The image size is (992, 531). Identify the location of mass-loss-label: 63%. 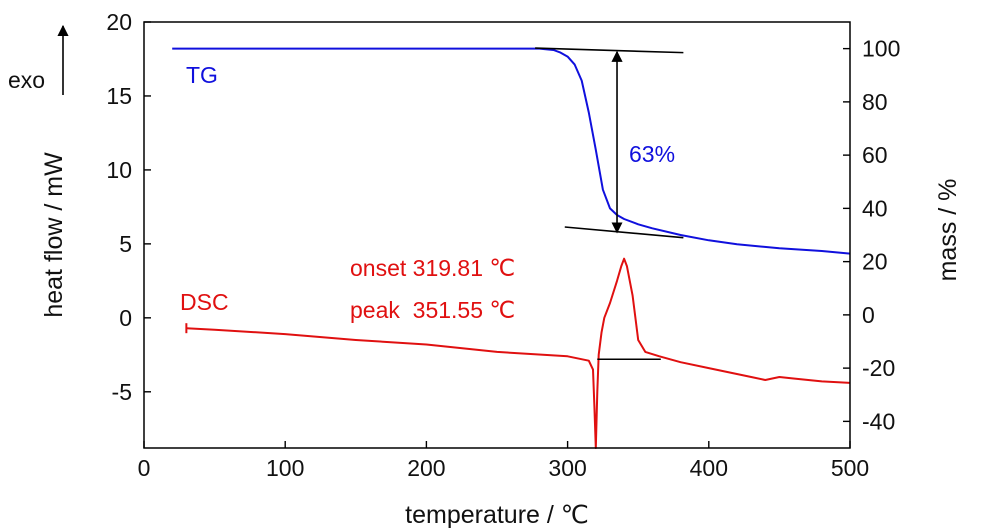
(652, 154).